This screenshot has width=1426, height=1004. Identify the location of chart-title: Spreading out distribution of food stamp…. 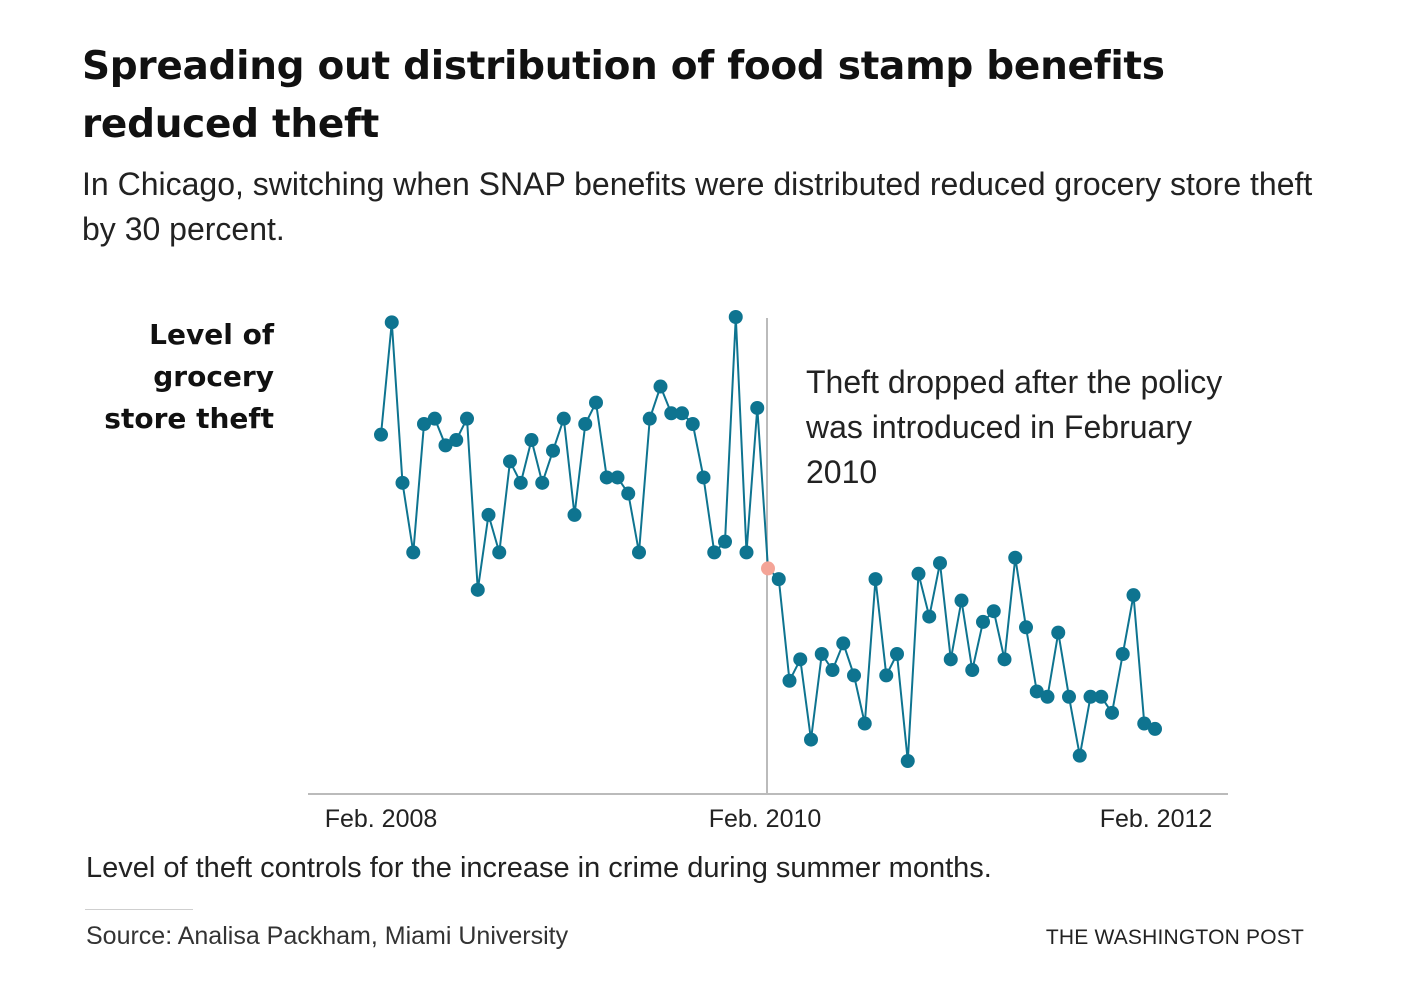
(623, 95).